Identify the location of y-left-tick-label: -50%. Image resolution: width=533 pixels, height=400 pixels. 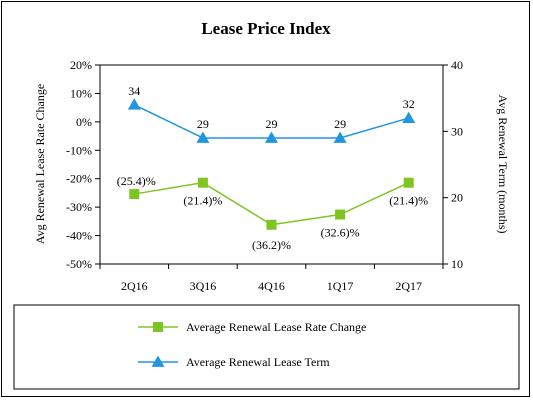
(79, 264).